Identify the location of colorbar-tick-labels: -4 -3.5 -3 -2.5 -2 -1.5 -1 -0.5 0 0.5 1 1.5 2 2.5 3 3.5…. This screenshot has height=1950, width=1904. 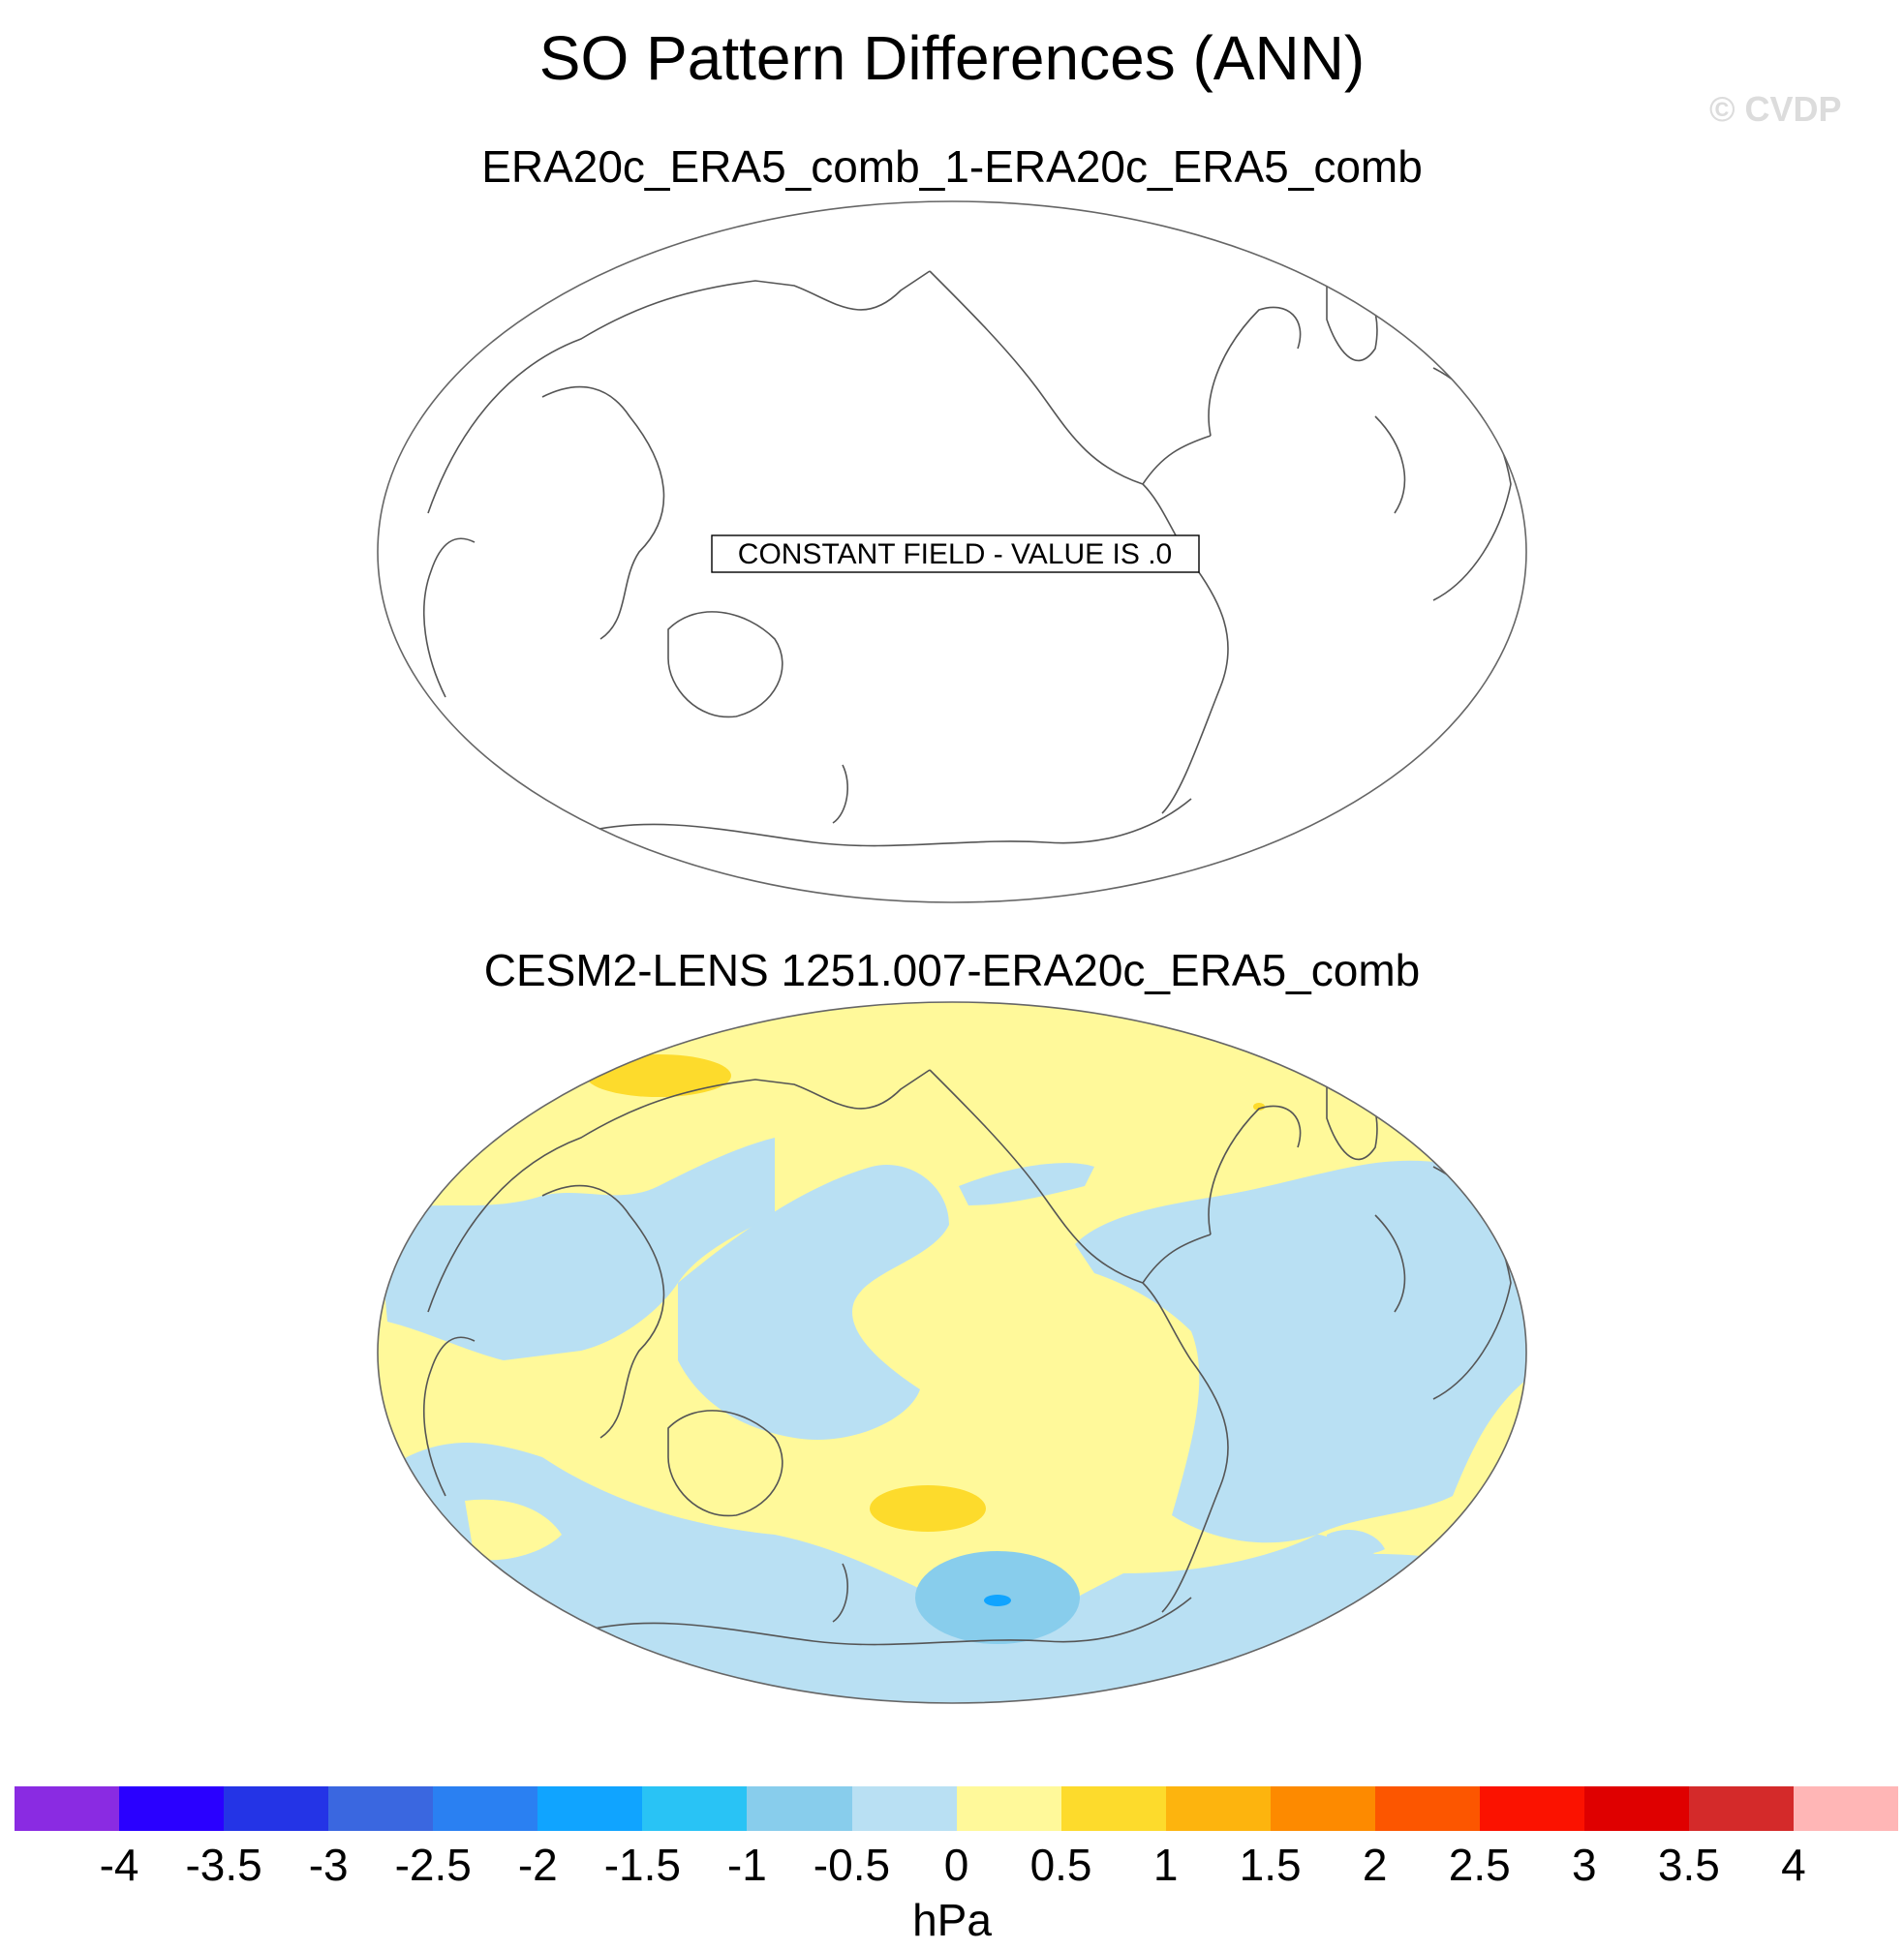
(952, 1867).